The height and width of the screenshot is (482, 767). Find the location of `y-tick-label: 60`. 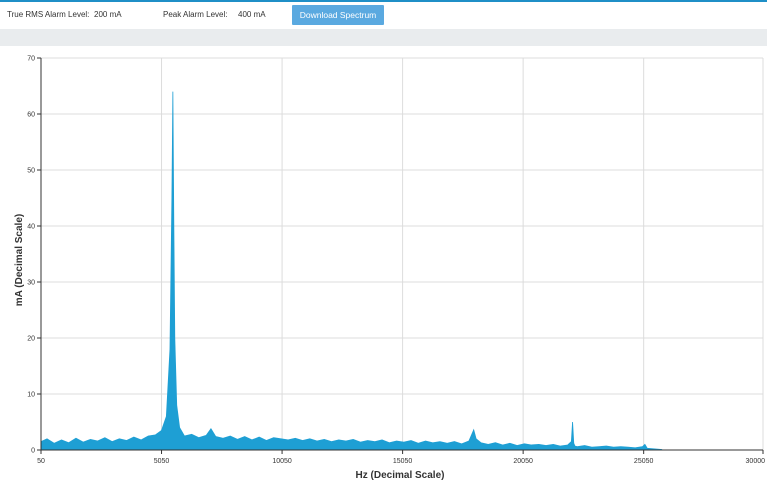

y-tick-label: 60 is located at coordinates (31, 115).